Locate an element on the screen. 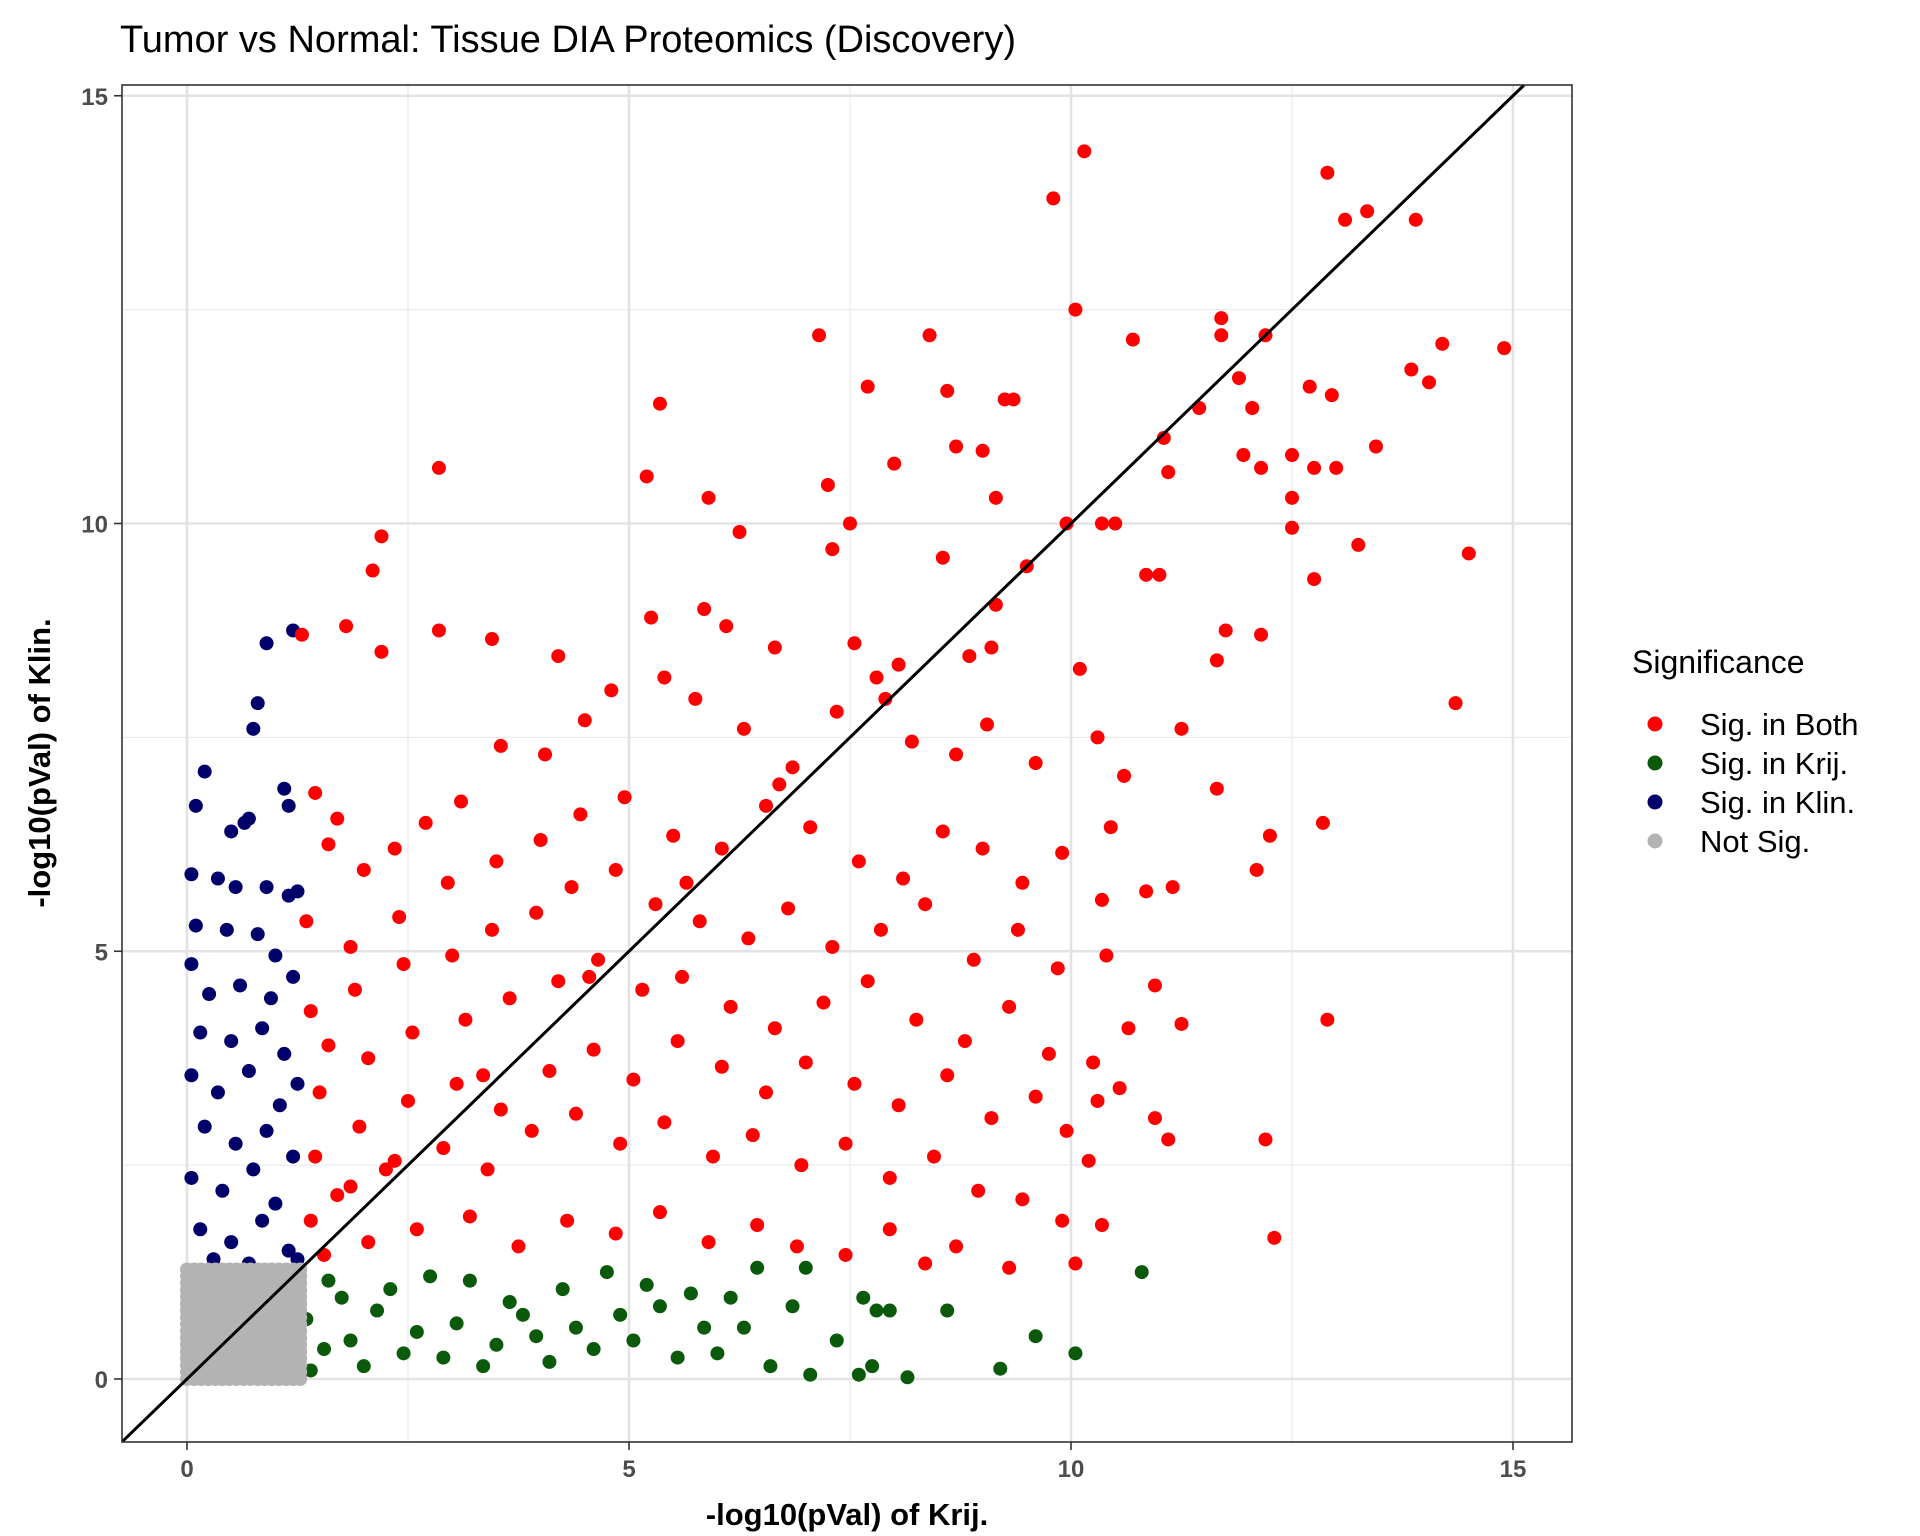  x-tick-label: 15 is located at coordinates (1513, 1469).